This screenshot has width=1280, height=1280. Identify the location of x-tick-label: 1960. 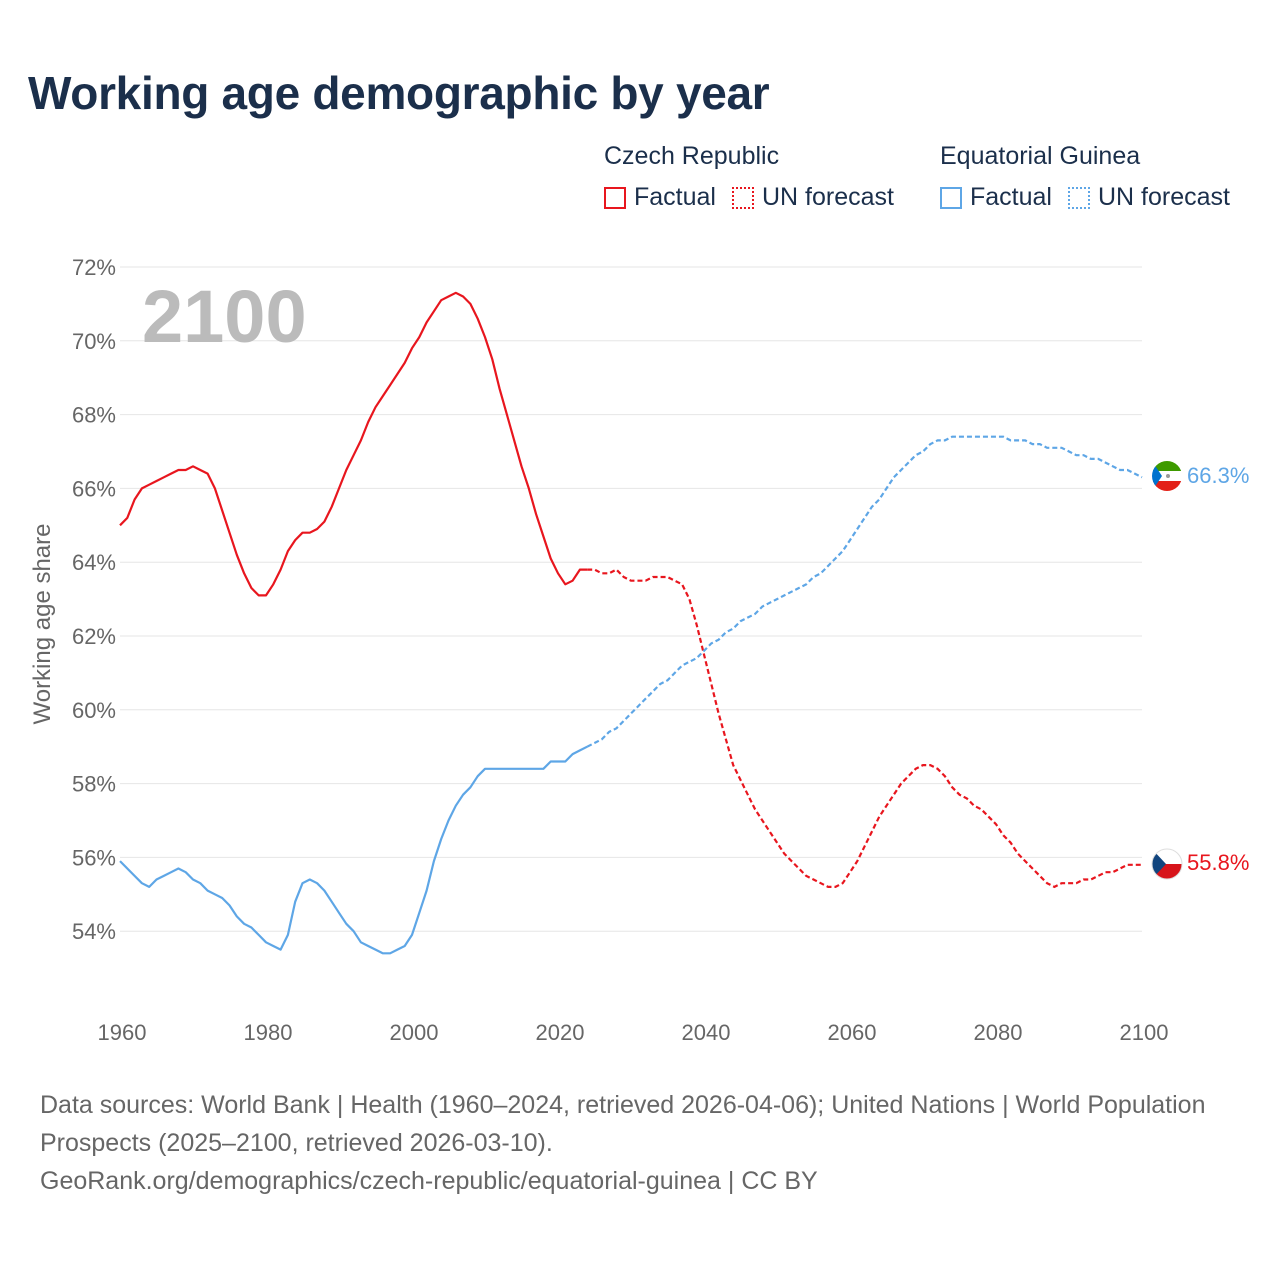
(122, 1032).